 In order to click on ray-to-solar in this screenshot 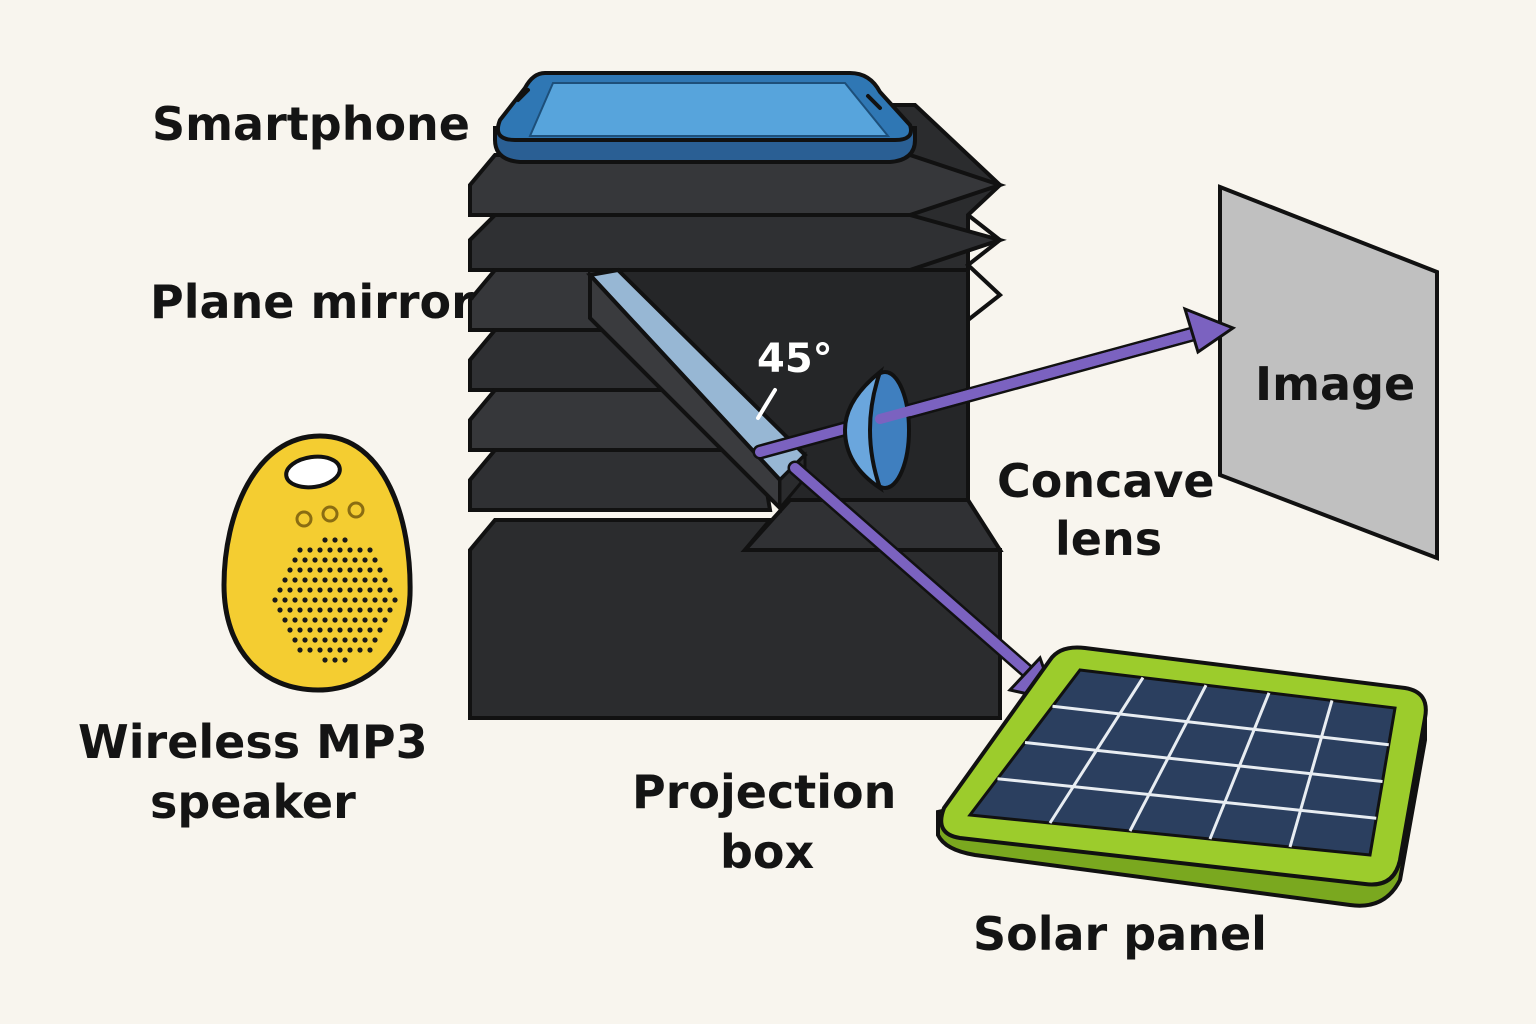, I will do `click(915, 573)`.